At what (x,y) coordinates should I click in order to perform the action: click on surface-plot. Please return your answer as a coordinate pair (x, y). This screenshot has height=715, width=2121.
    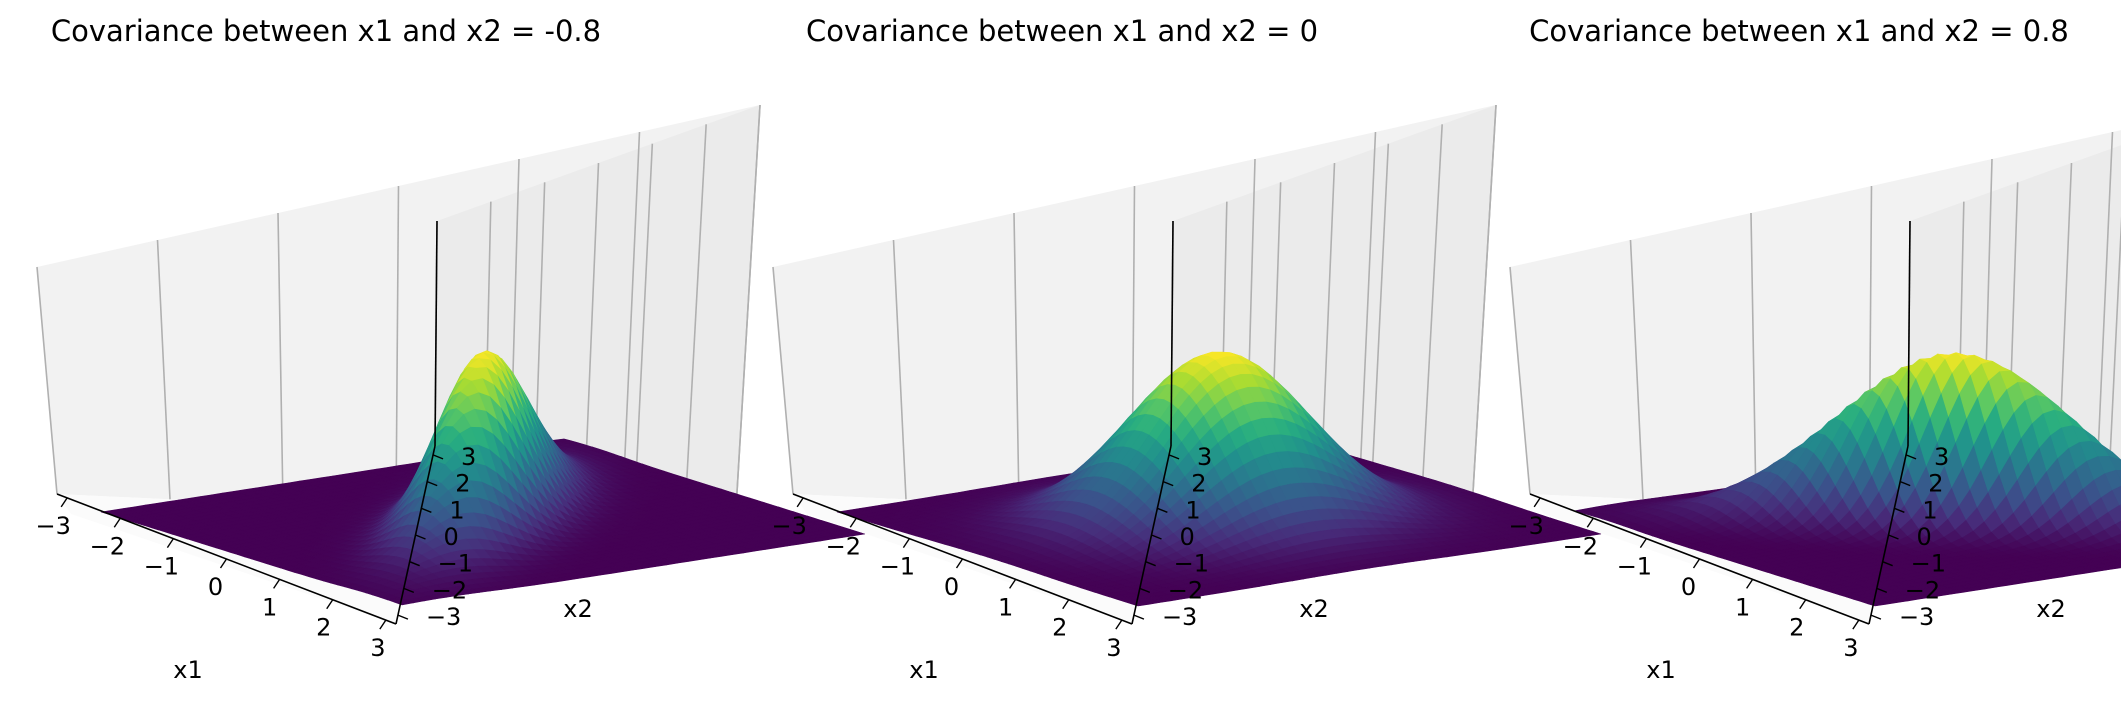
    Looking at the image, I should click on (483, 478).